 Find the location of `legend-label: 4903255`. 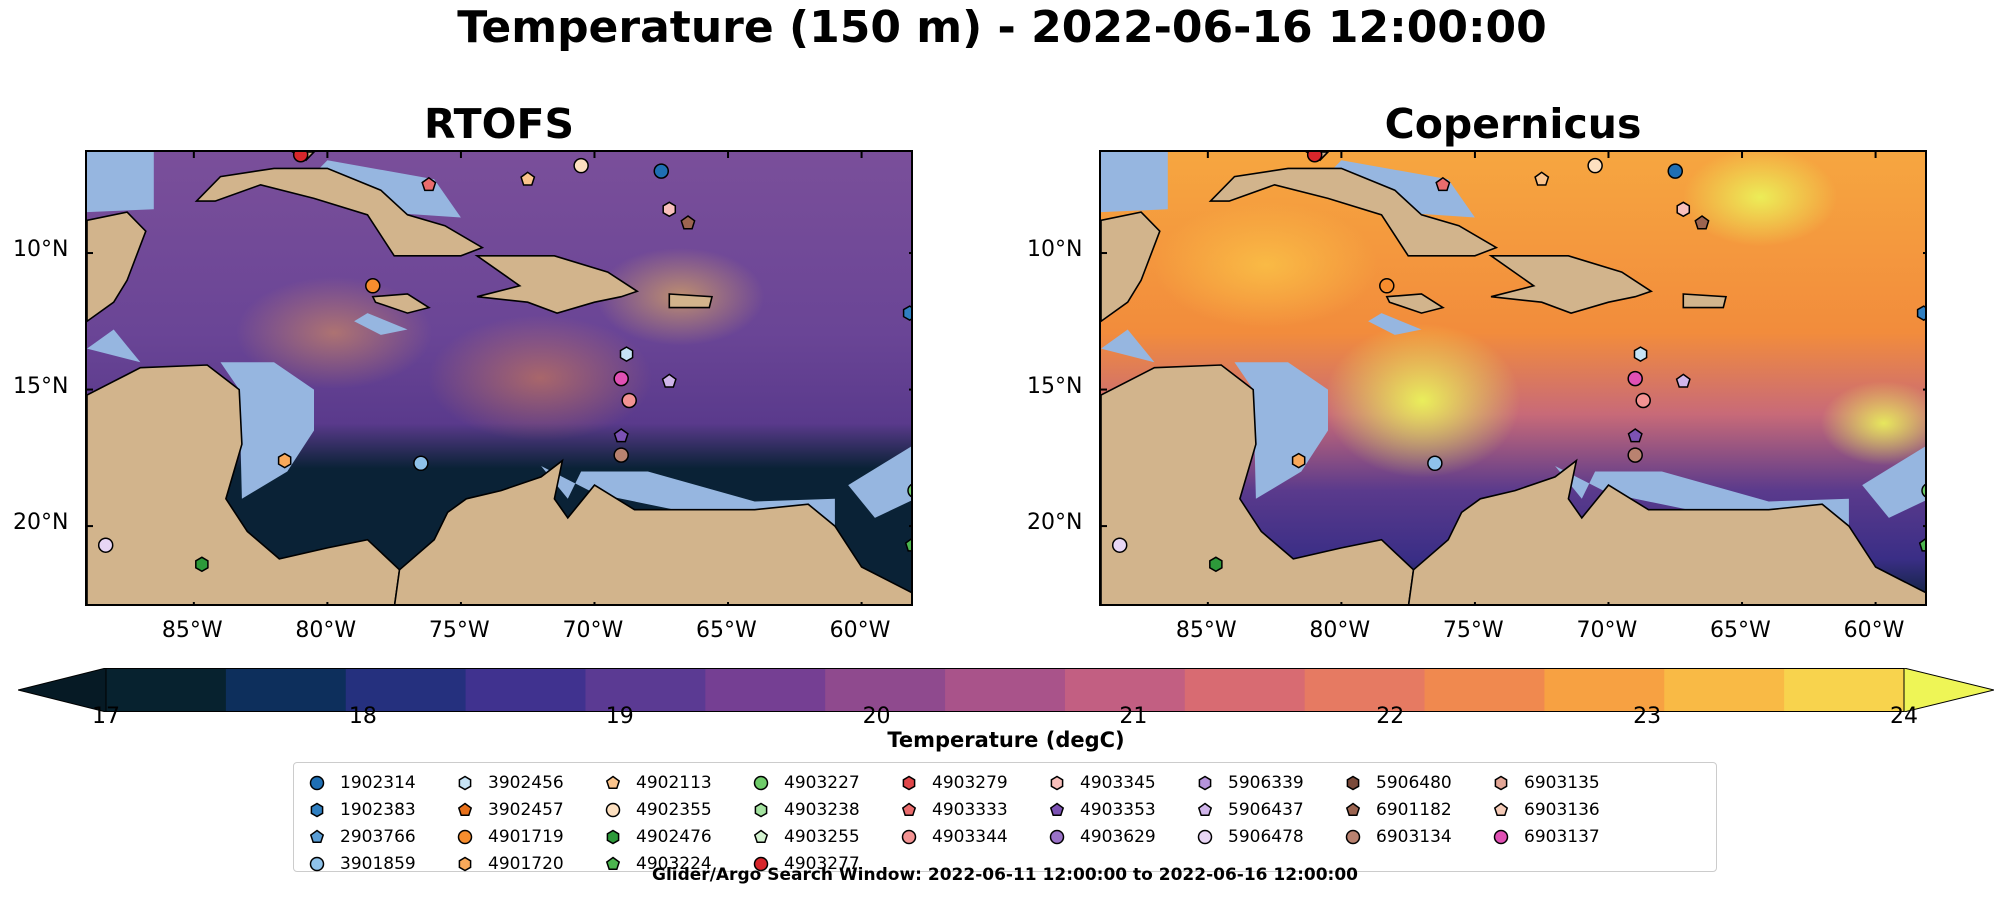

legend-label: 4903255 is located at coordinates (822, 836).